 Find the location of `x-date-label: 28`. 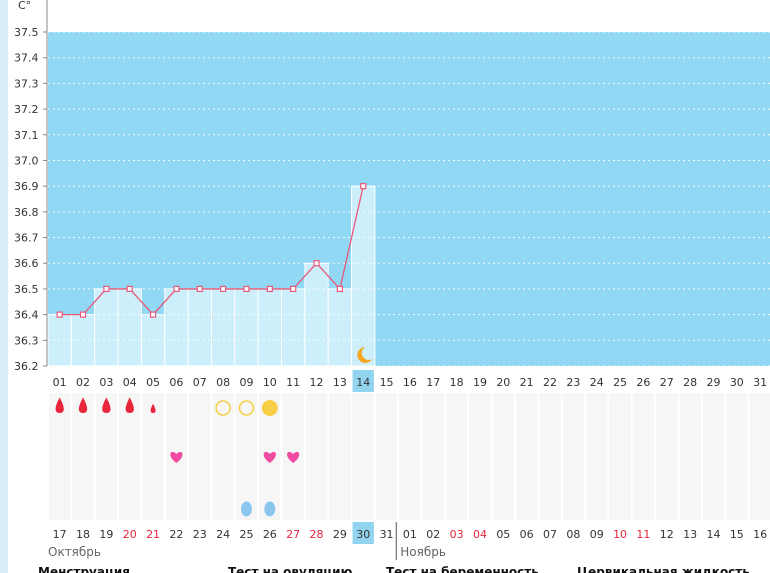

x-date-label: 28 is located at coordinates (317, 534).